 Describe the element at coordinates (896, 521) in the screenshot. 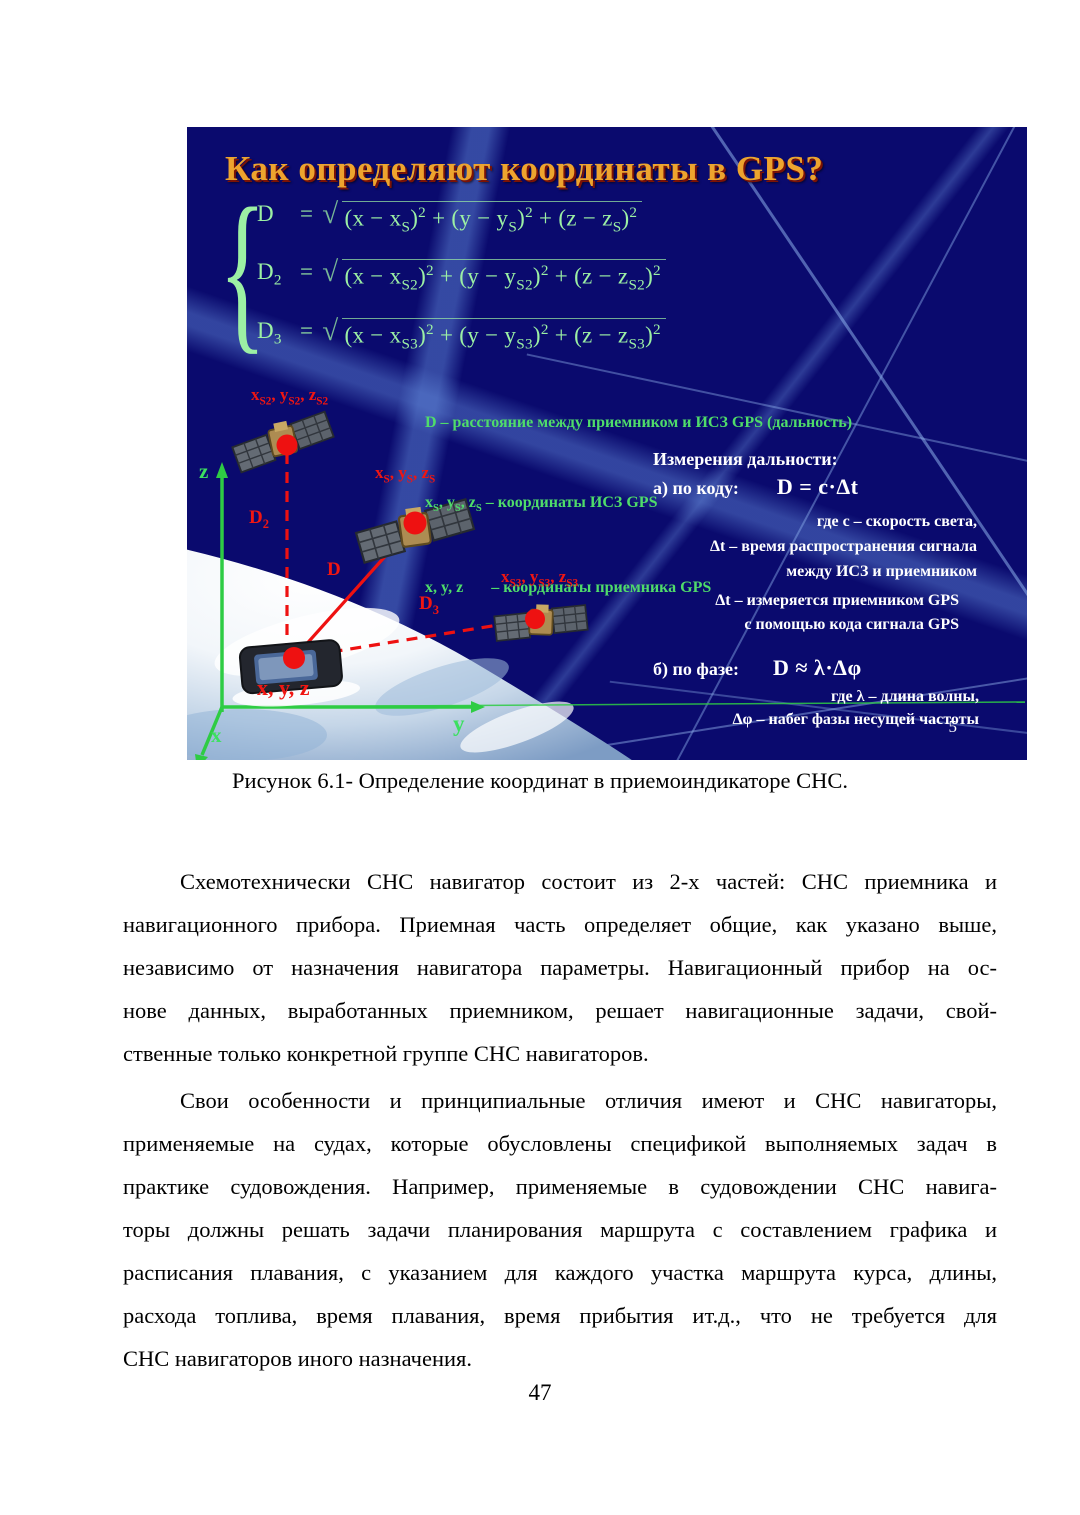

I see `code-note: где с – скорость света,` at that location.